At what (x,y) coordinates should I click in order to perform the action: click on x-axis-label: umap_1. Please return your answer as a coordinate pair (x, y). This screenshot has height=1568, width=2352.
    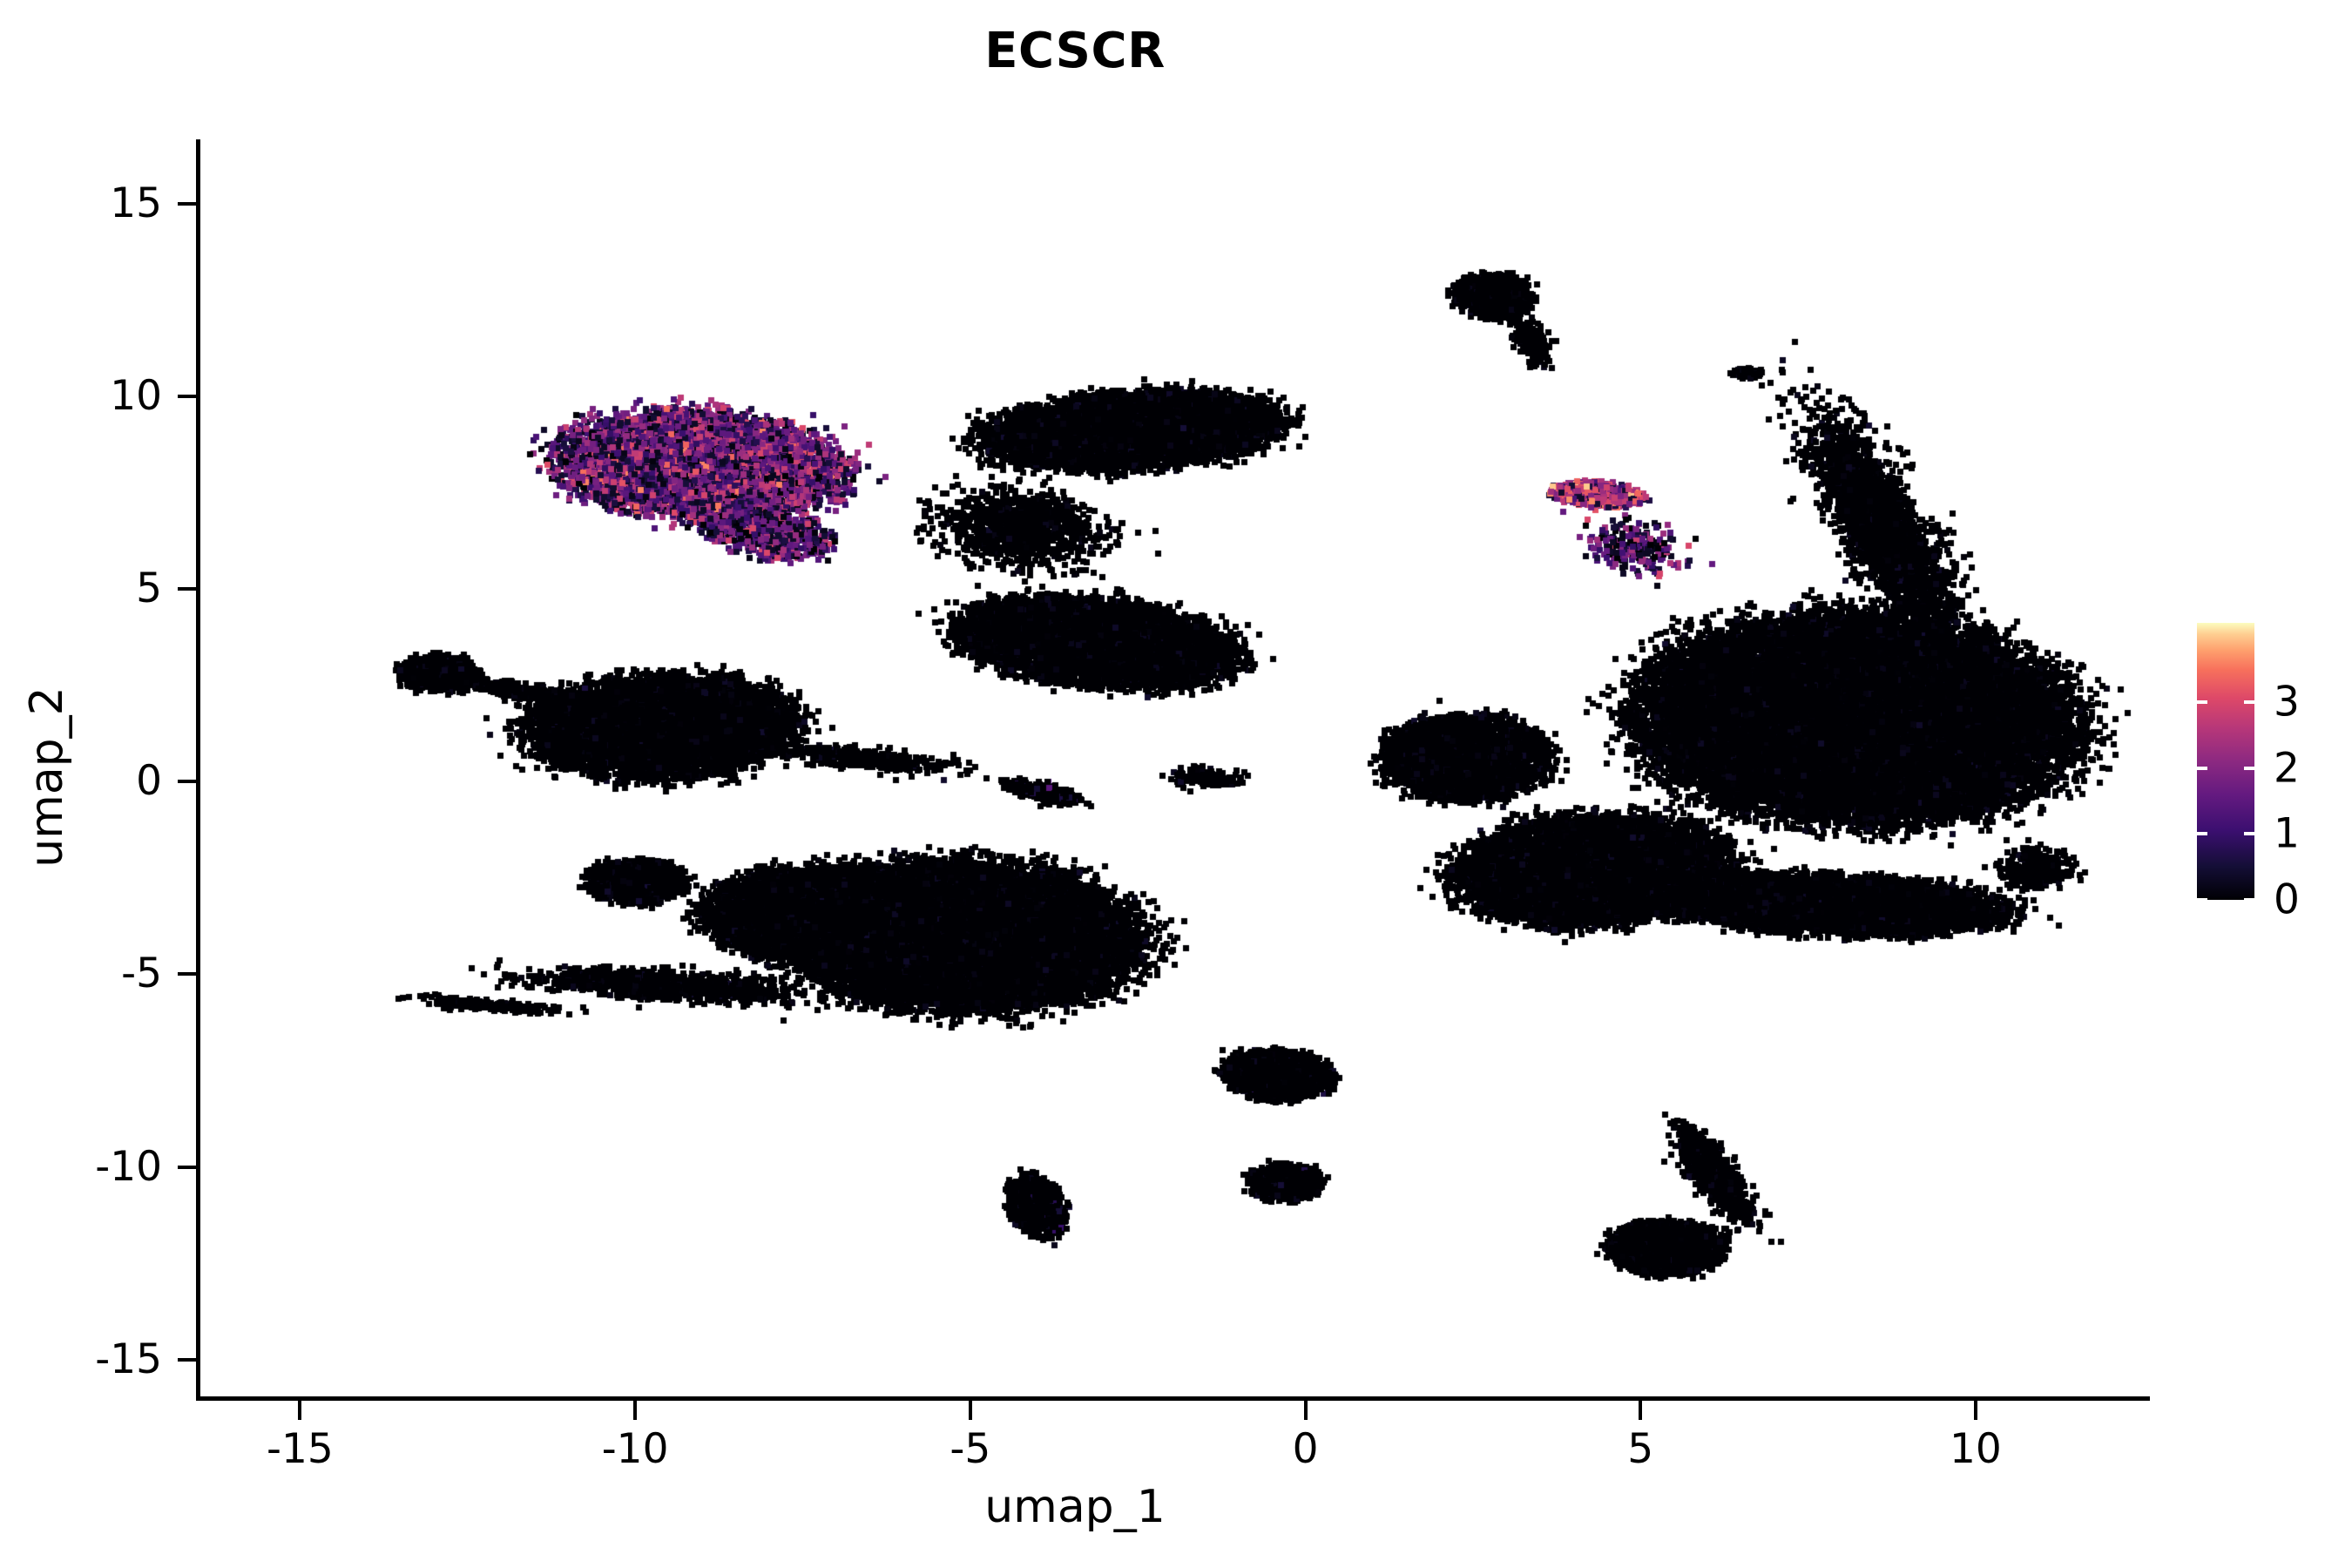
    Looking at the image, I should click on (1075, 1507).